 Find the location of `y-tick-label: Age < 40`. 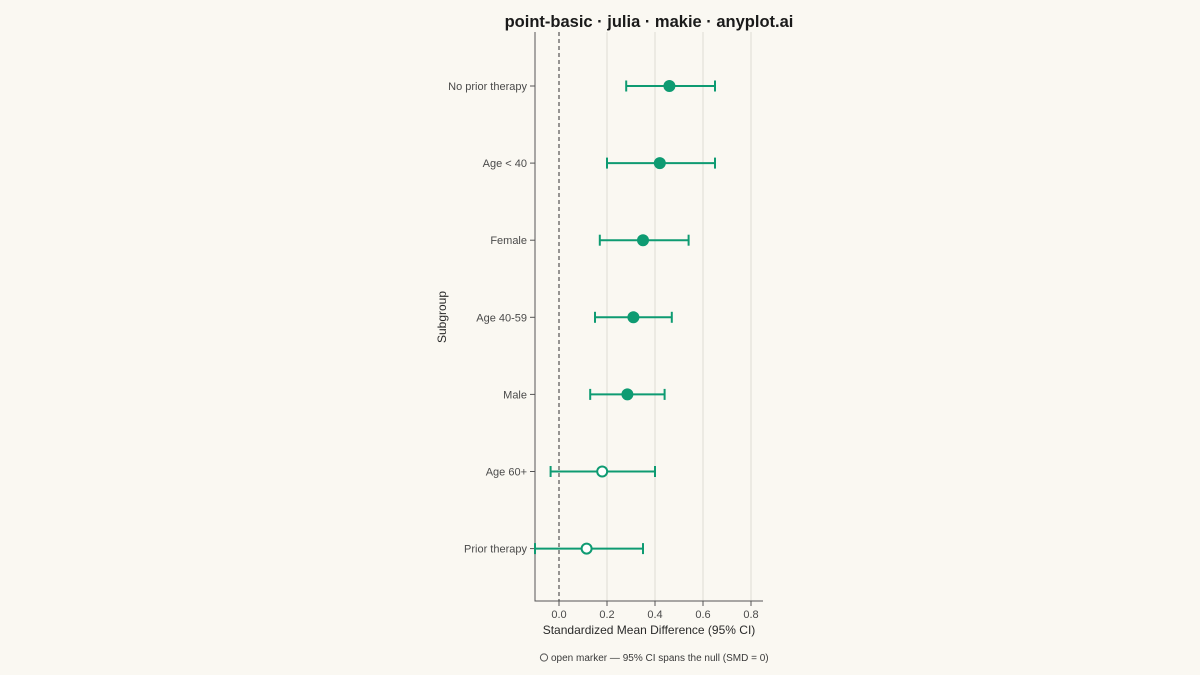

y-tick-label: Age < 40 is located at coordinates (505, 164).